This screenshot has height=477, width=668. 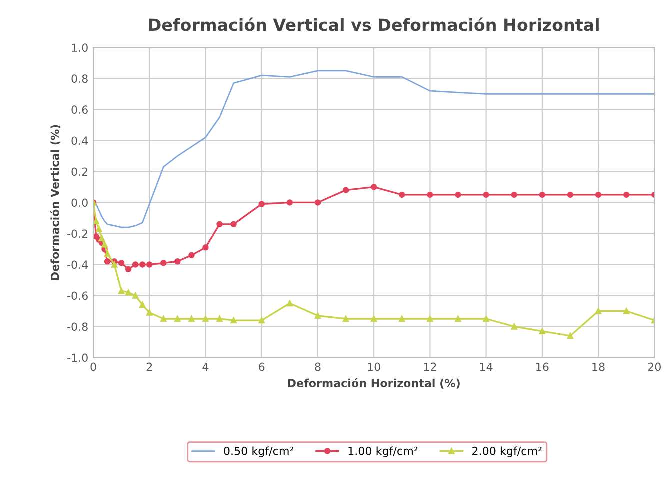 What do you see at coordinates (78, 358) in the screenshot?
I see `y-tick-label: -1.0` at bounding box center [78, 358].